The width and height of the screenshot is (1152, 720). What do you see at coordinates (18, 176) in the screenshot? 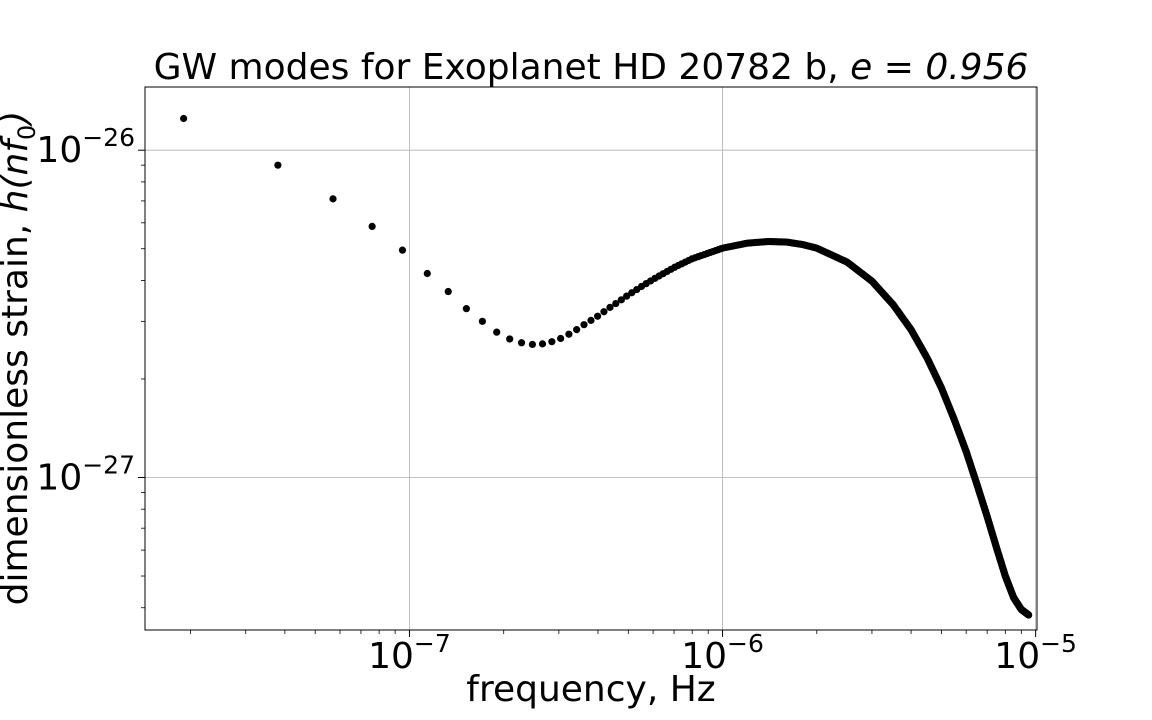
I see `y-axis-label-math: h(nf` at bounding box center [18, 176].